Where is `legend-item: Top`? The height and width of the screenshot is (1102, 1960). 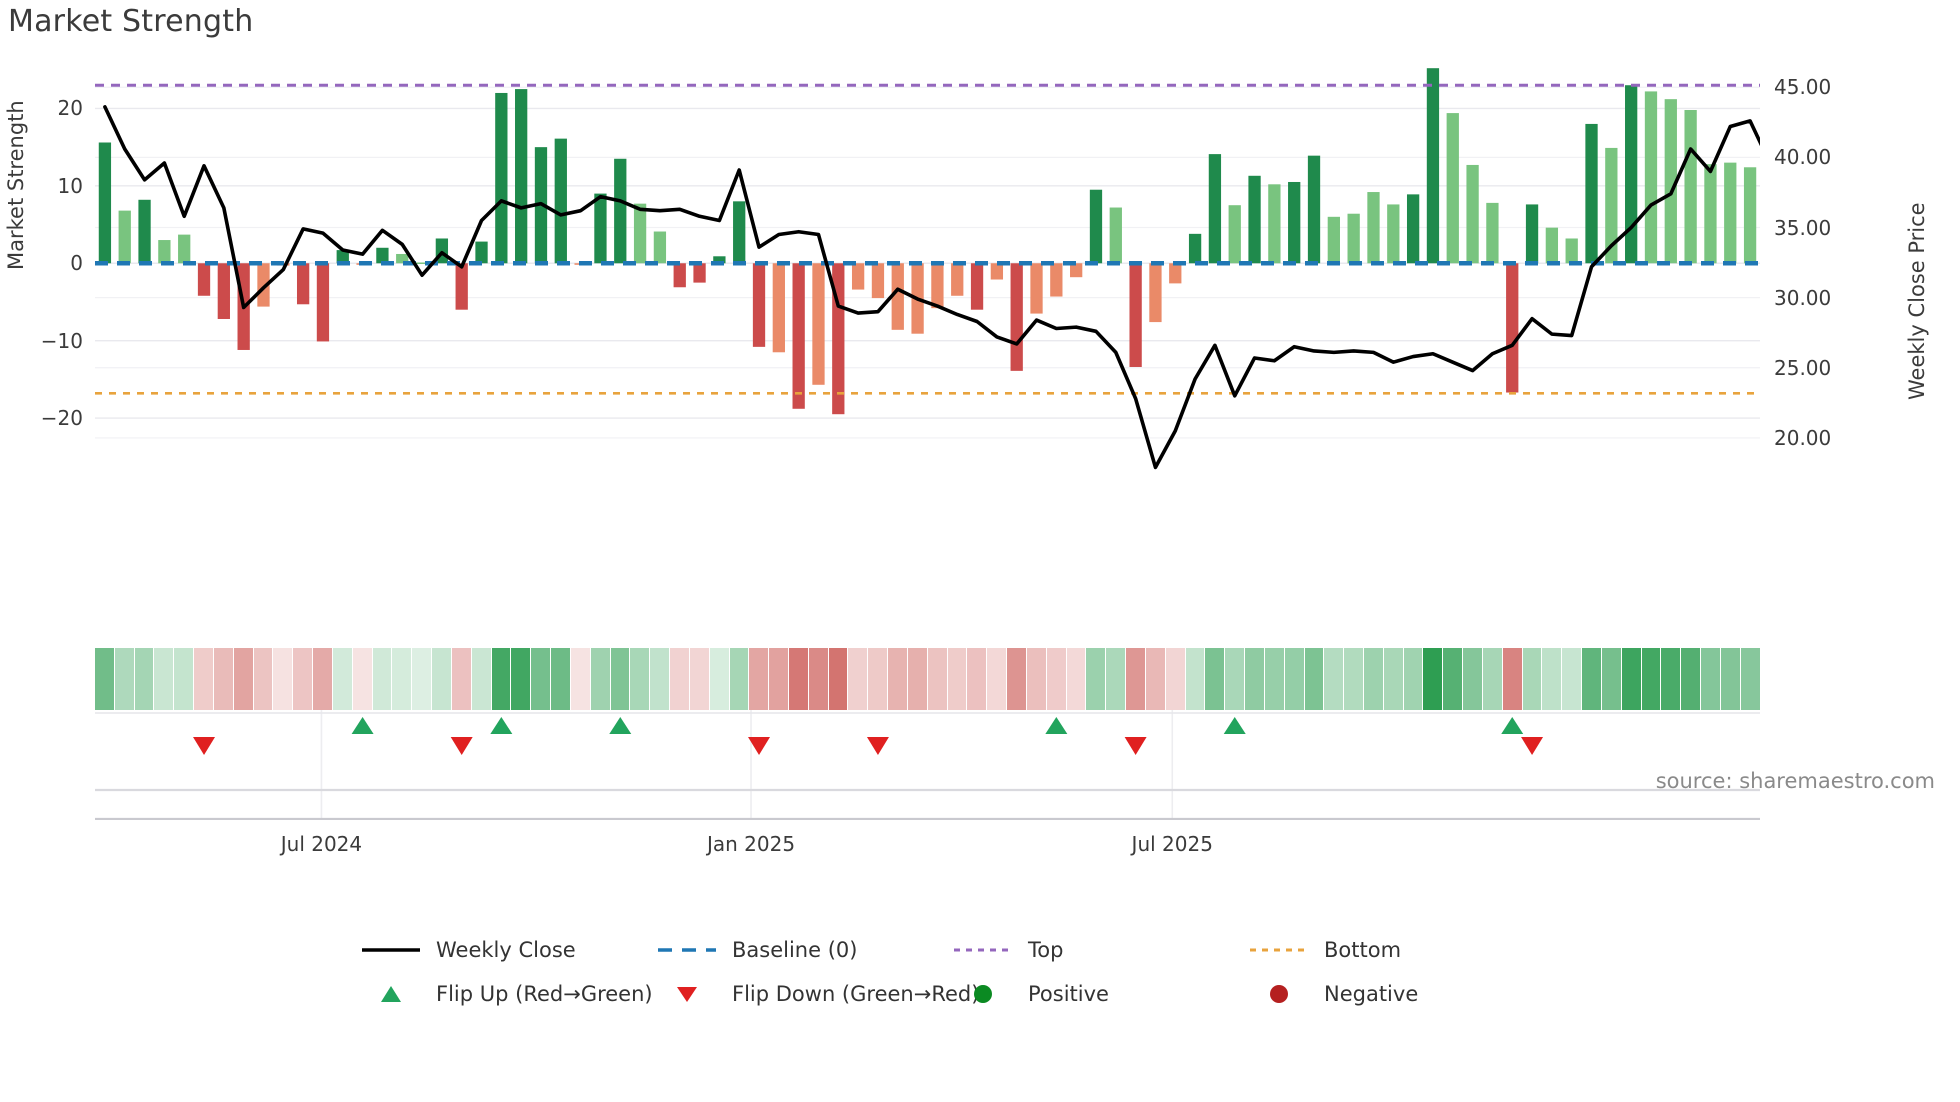
legend-item: Top is located at coordinates (1100, 950).